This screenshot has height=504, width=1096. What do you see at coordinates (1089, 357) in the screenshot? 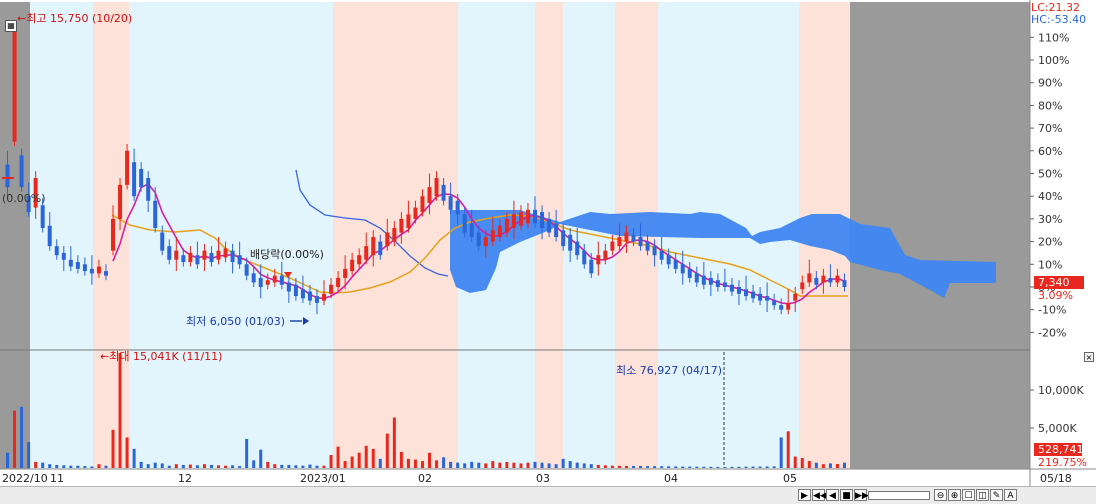
I see `volume-panel-close-icon: ×` at bounding box center [1089, 357].